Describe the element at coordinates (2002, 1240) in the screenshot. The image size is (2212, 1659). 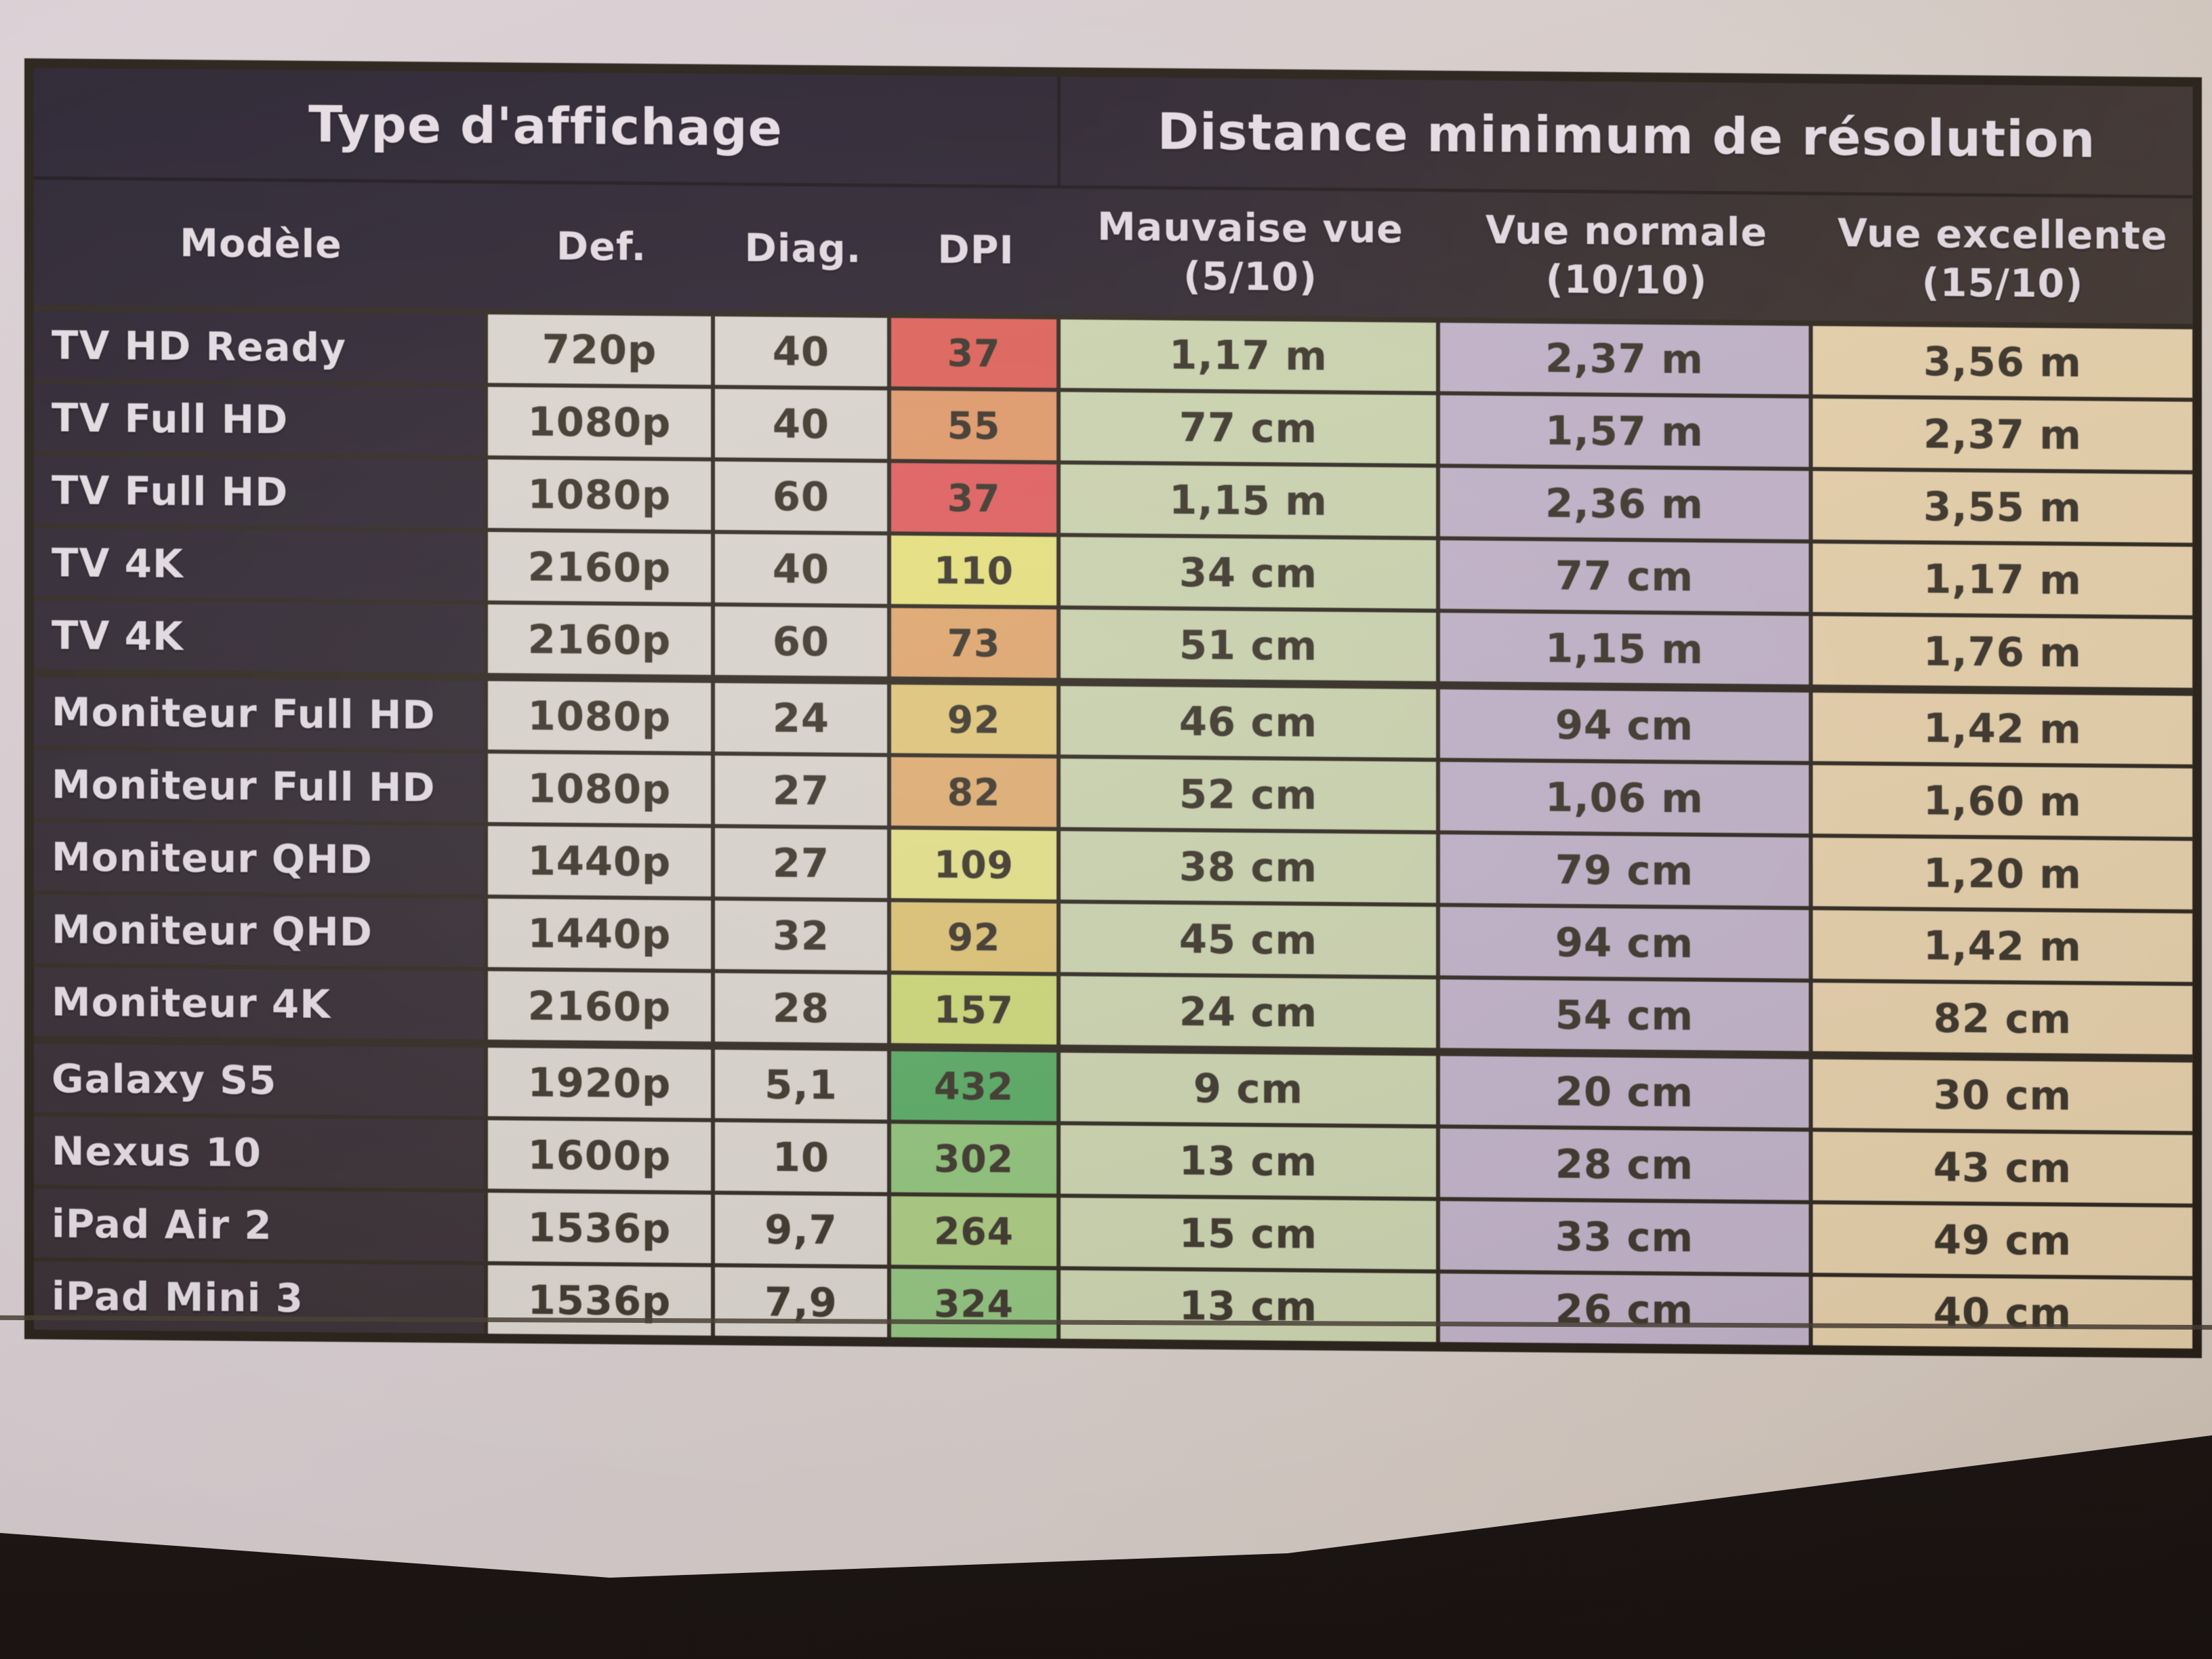
I see `excellent-view-distance-cell: 49 cm` at that location.